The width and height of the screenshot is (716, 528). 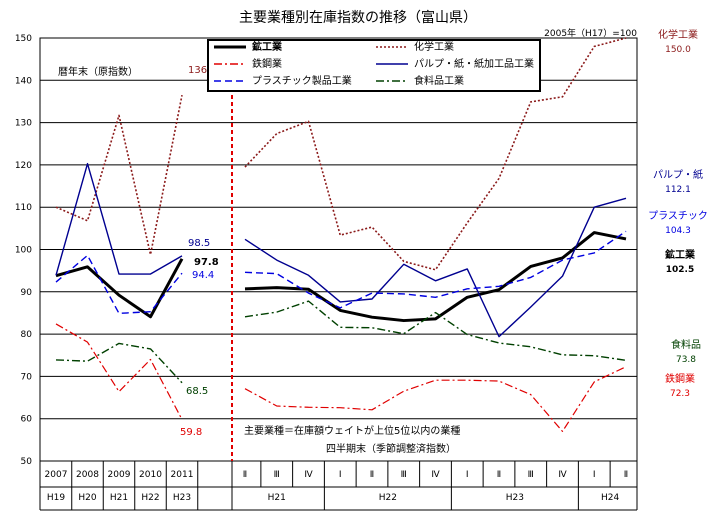 What do you see at coordinates (267, 46) in the screenshot?
I see `legend-label-mining: 鉱工業` at bounding box center [267, 46].